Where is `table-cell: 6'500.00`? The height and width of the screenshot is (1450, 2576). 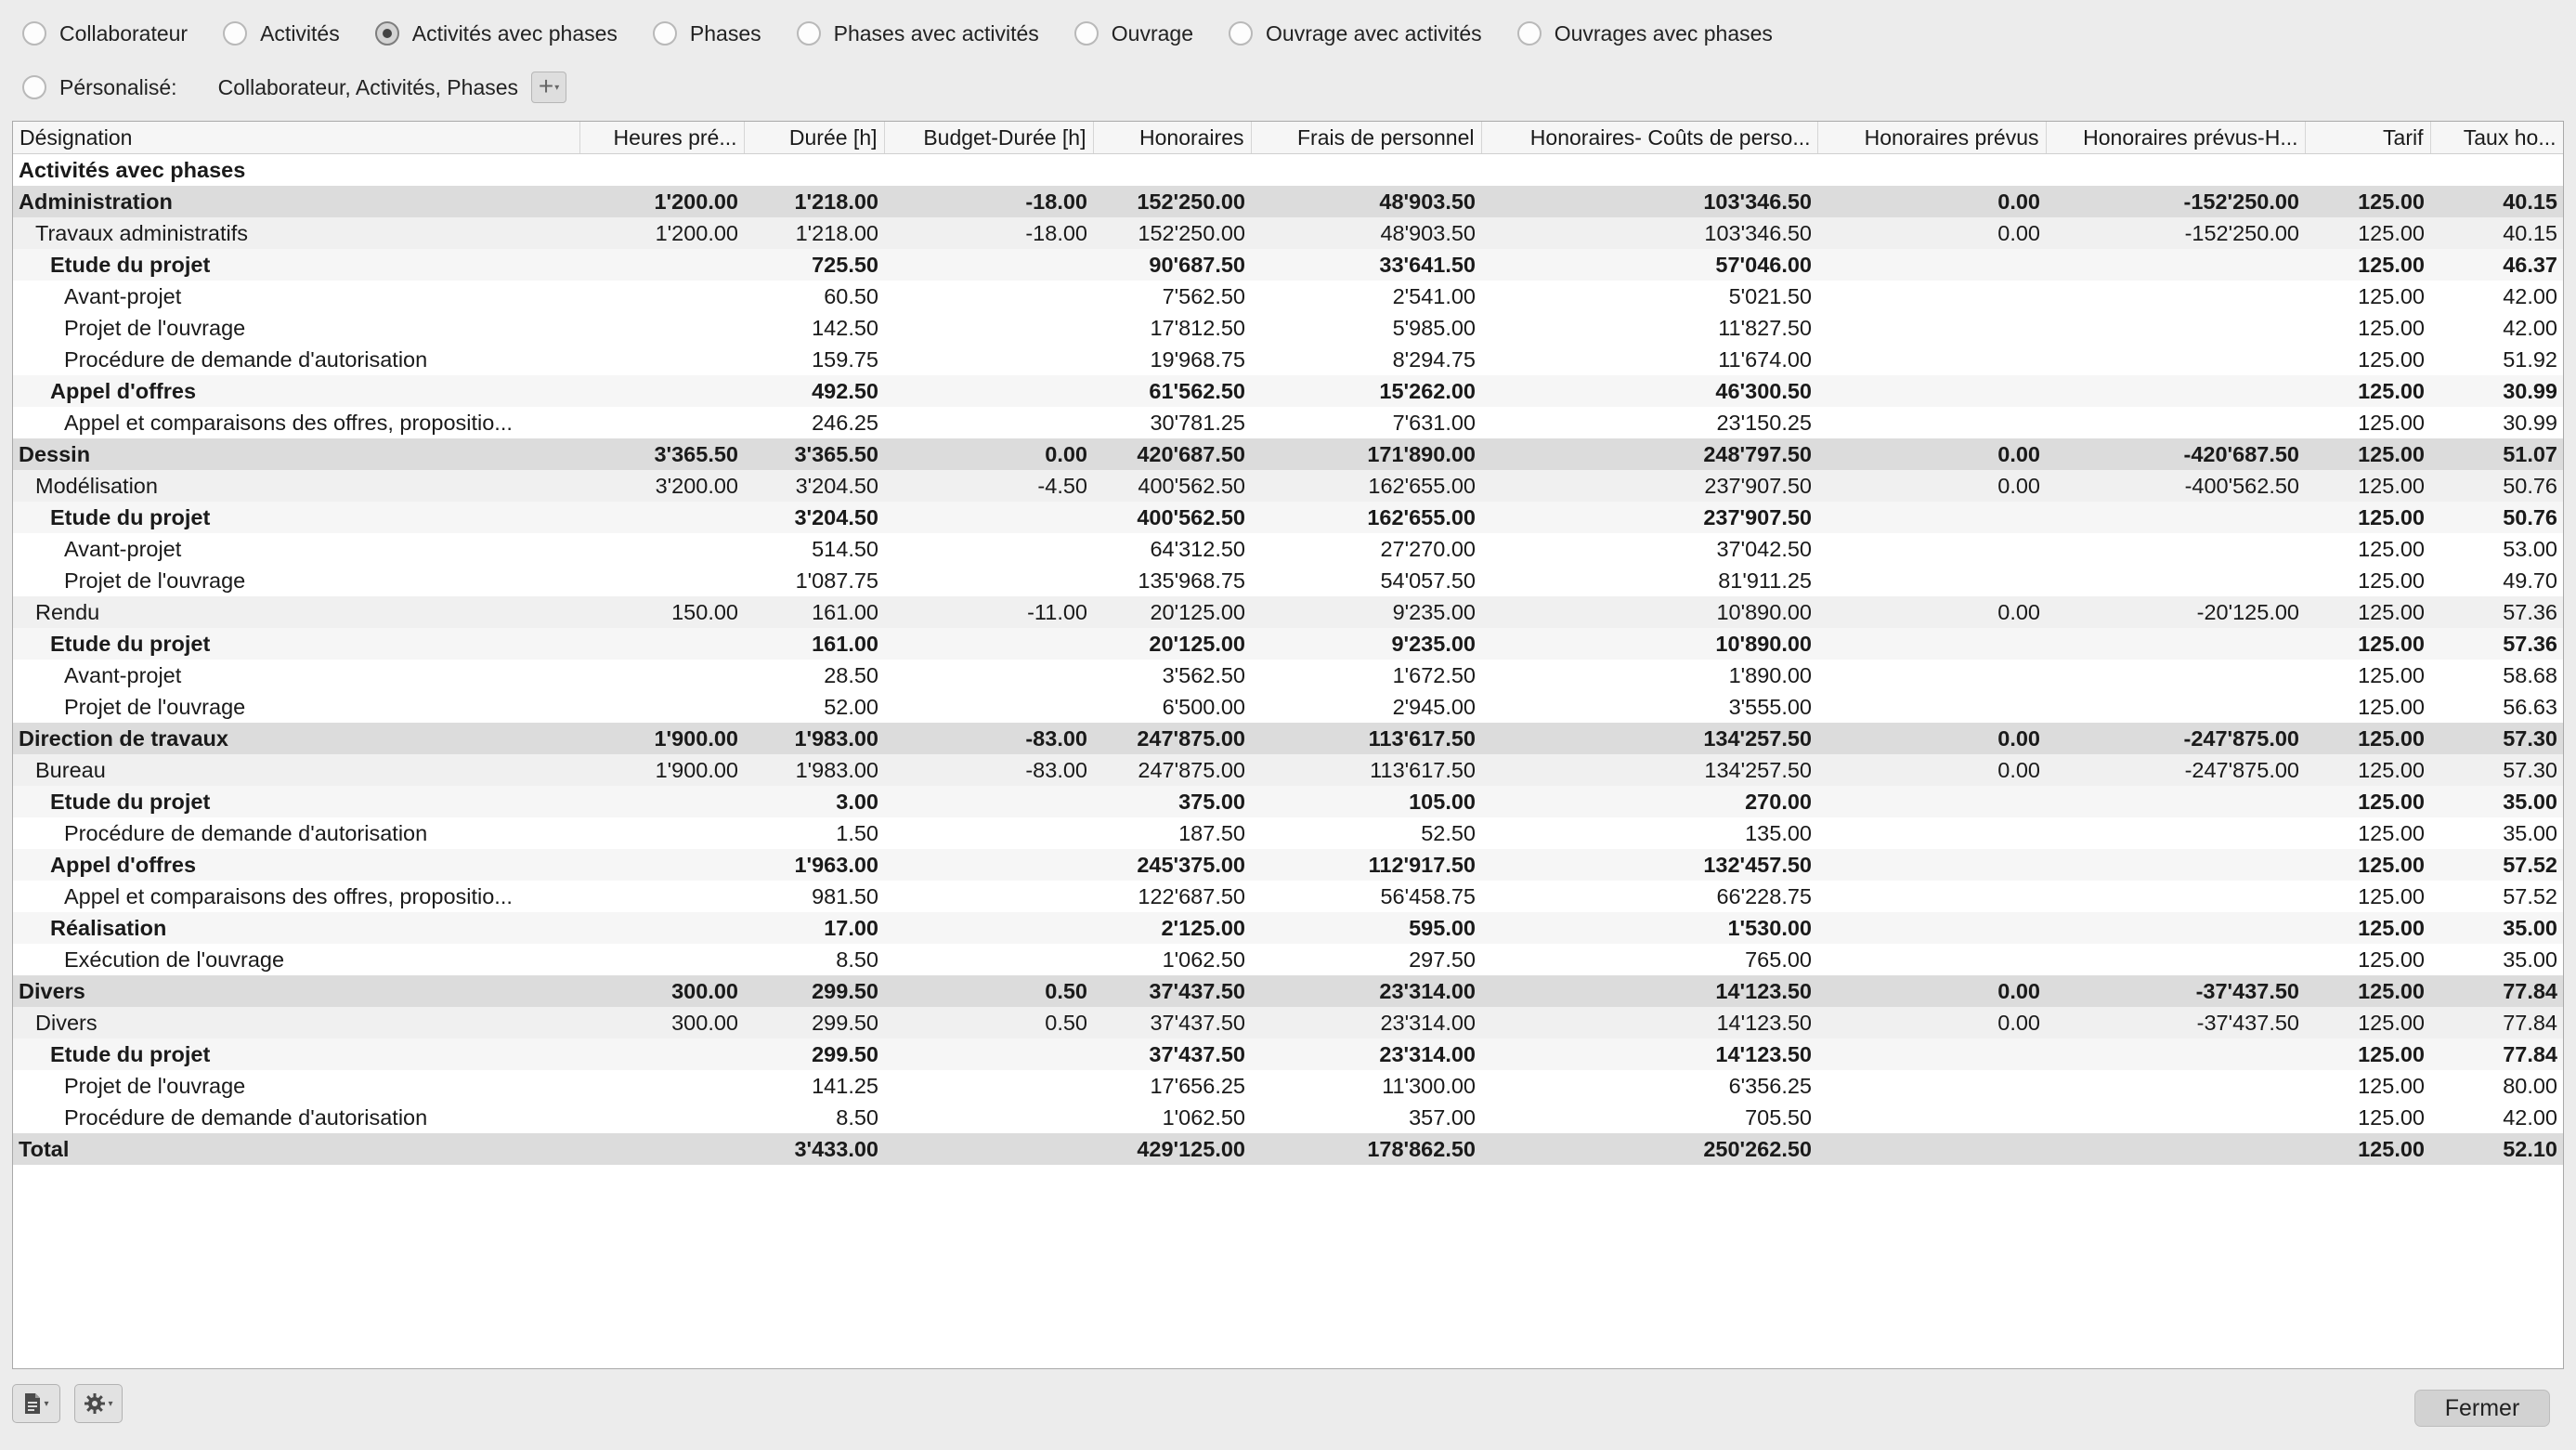 table-cell: 6'500.00 is located at coordinates (1172, 707).